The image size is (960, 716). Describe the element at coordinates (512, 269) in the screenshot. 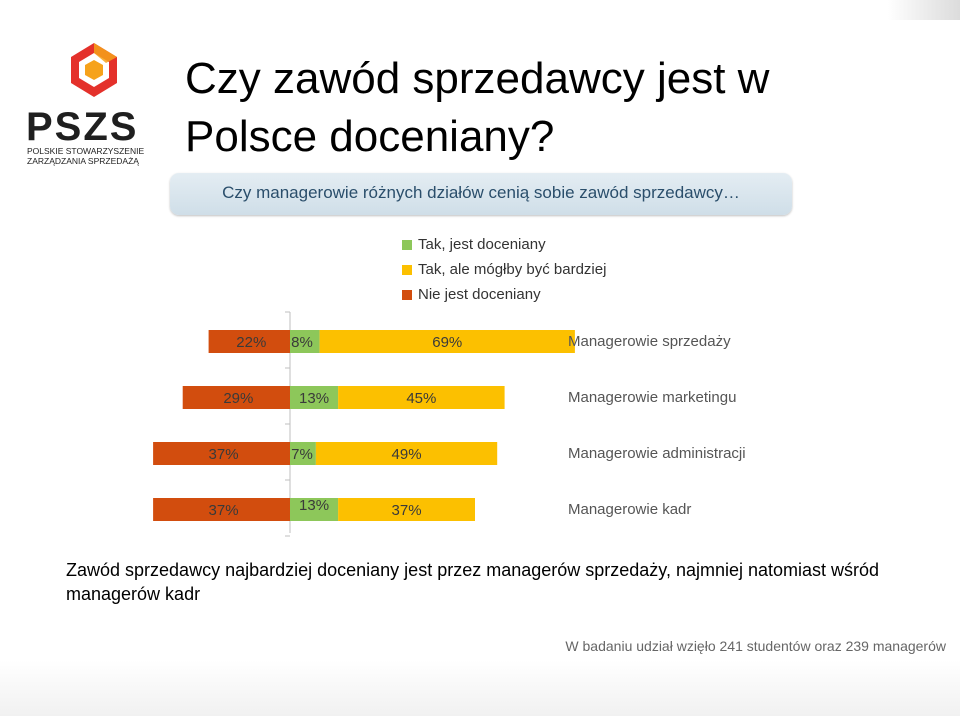

I see `legend-label: Tak, ale mógłby być bardziej` at that location.